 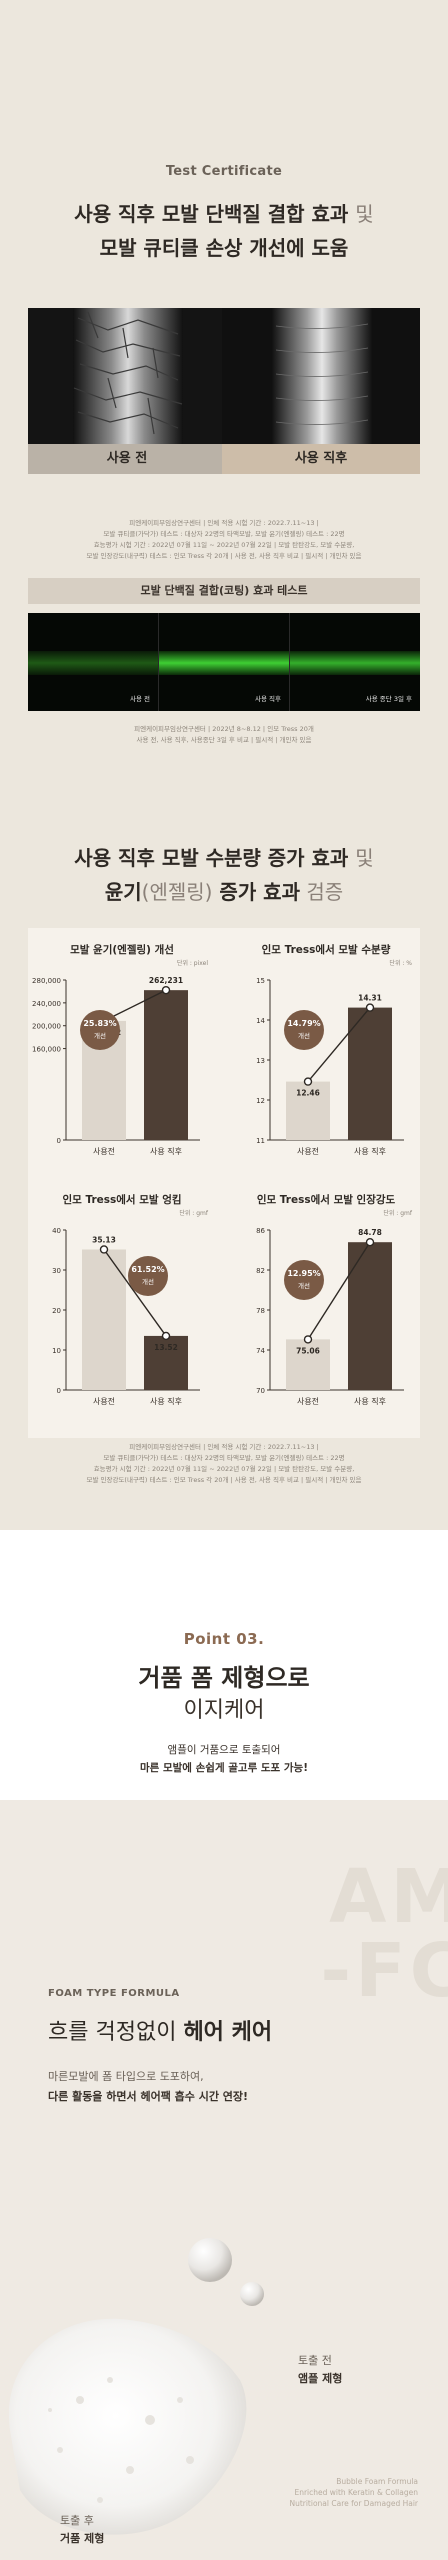 What do you see at coordinates (260, 1271) in the screenshot?
I see `y-tick-label: 82` at bounding box center [260, 1271].